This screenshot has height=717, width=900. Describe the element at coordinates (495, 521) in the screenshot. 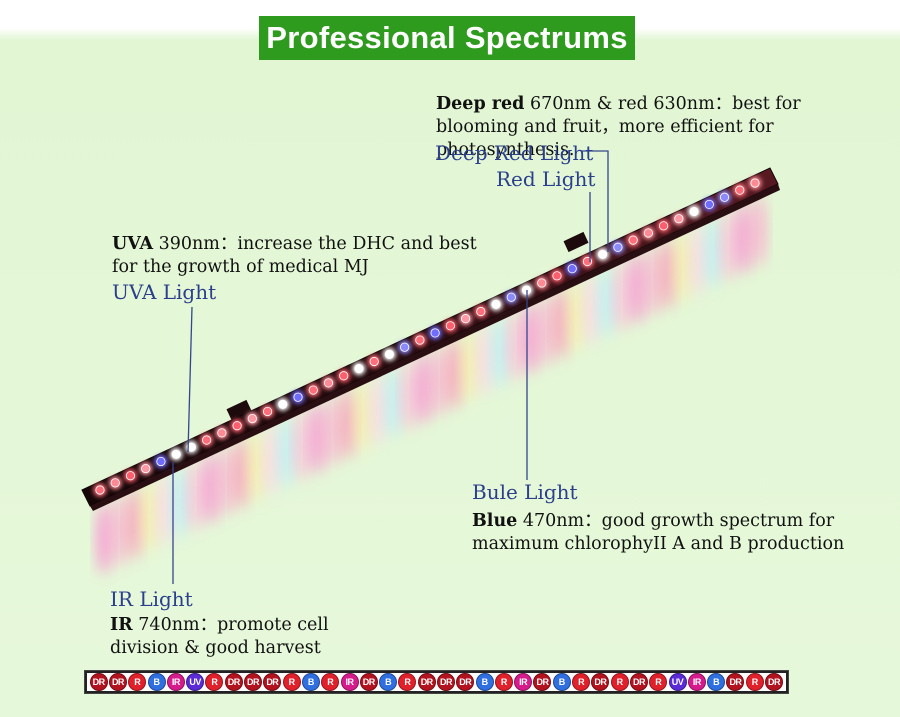

I see `blue-name: Blue` at that location.